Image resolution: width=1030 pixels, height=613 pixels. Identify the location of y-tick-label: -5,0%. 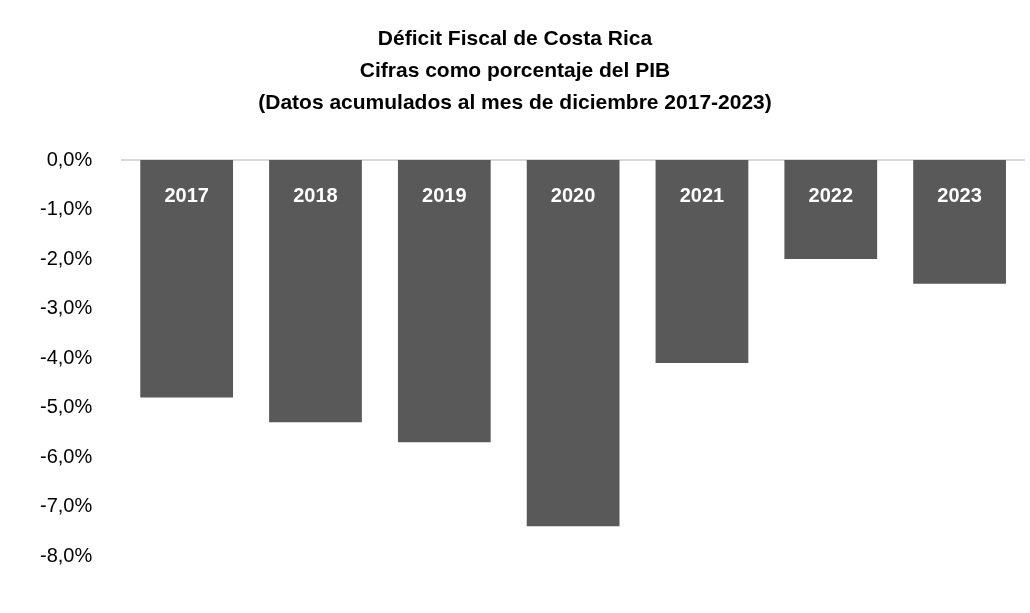
(66, 406).